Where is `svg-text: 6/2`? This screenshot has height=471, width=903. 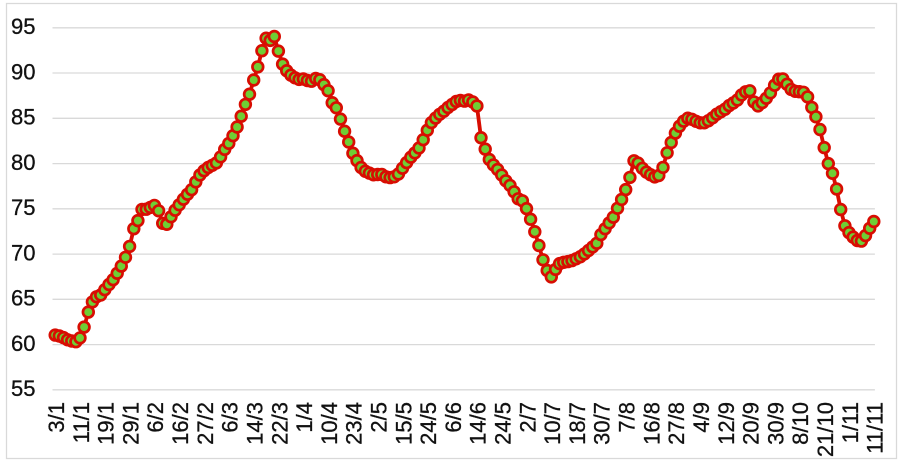 svg-text: 6/2 is located at coordinates (155, 417).